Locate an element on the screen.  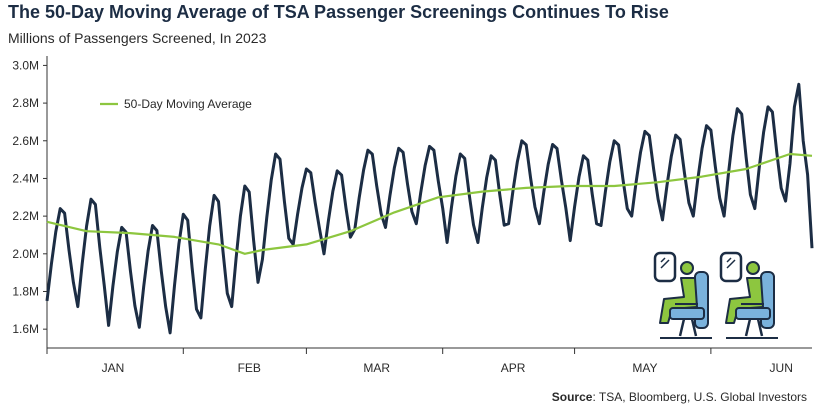
legend: 50-Day Moving Average is located at coordinates (176, 104).